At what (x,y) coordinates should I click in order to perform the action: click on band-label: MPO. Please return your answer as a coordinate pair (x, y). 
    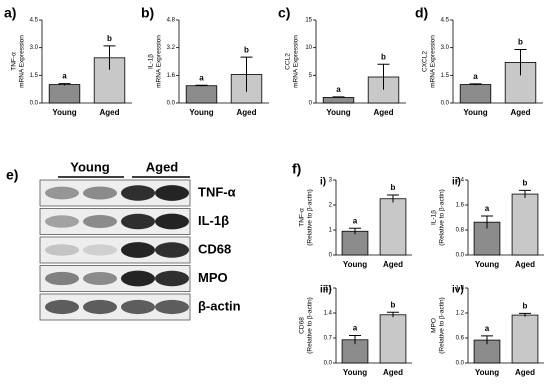
    Looking at the image, I should click on (213, 277).